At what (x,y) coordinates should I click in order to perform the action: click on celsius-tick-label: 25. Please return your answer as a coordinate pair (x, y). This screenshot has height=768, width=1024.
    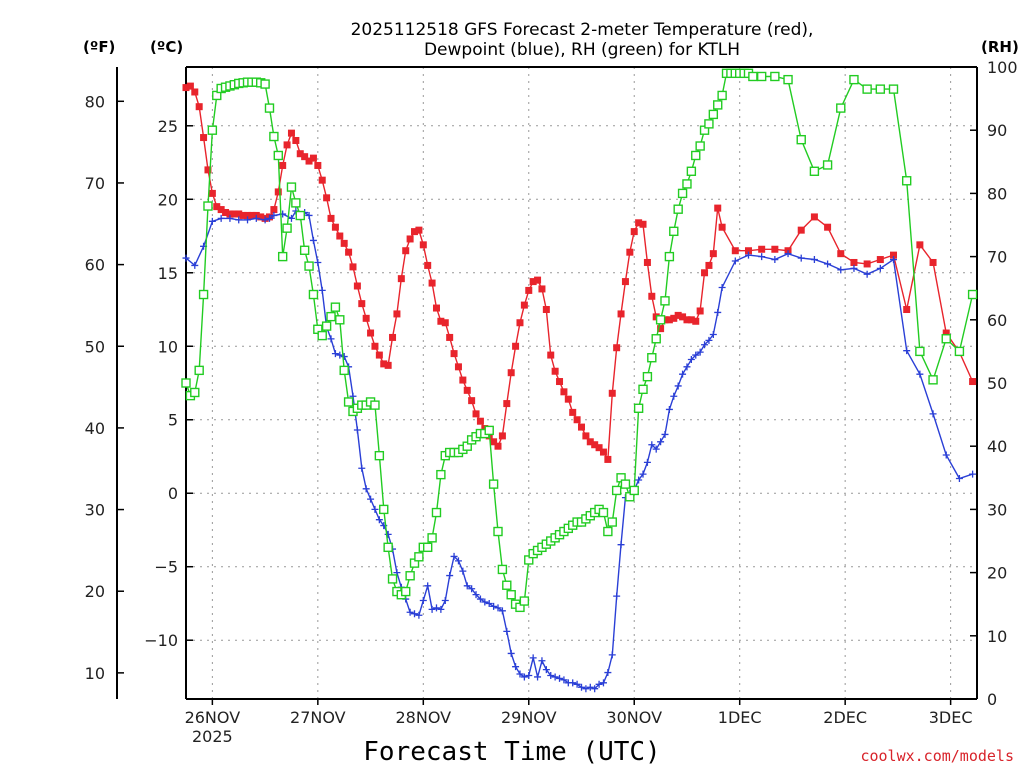
    Looking at the image, I should click on (168, 126).